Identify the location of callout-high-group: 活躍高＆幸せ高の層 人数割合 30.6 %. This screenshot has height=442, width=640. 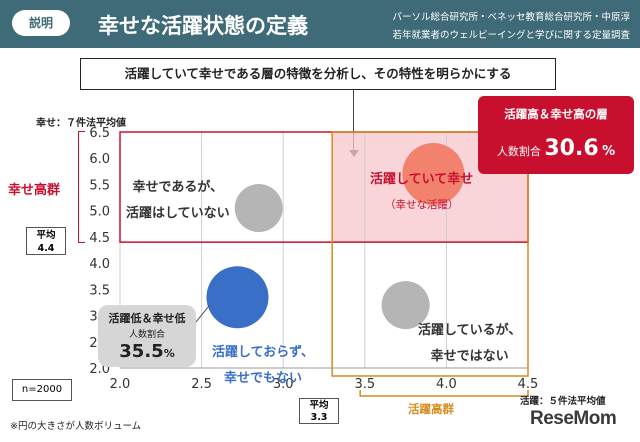
(556, 135).